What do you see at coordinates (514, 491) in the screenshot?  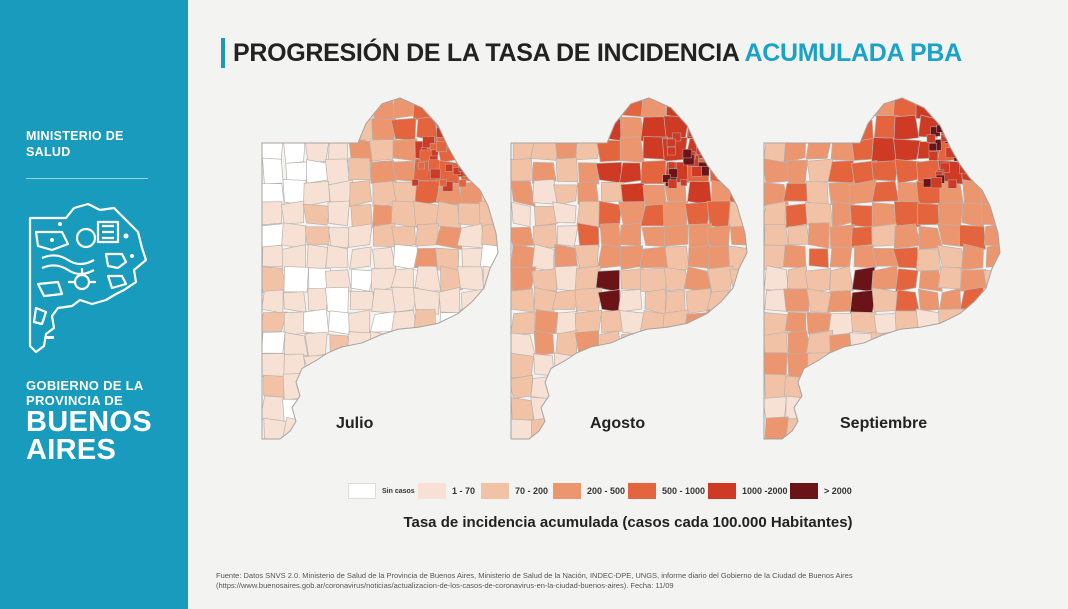 I see `legend-item-70-200: 70 - 200` at bounding box center [514, 491].